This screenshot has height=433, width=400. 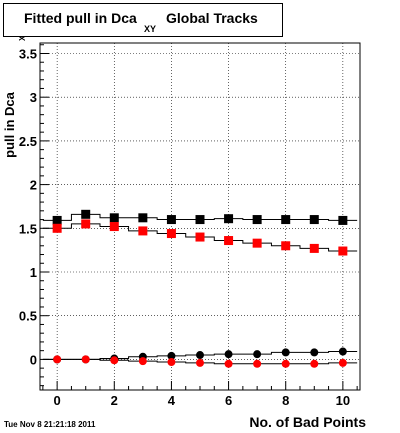 What do you see at coordinates (228, 400) in the screenshot?
I see `x-tick-label: 6` at bounding box center [228, 400].